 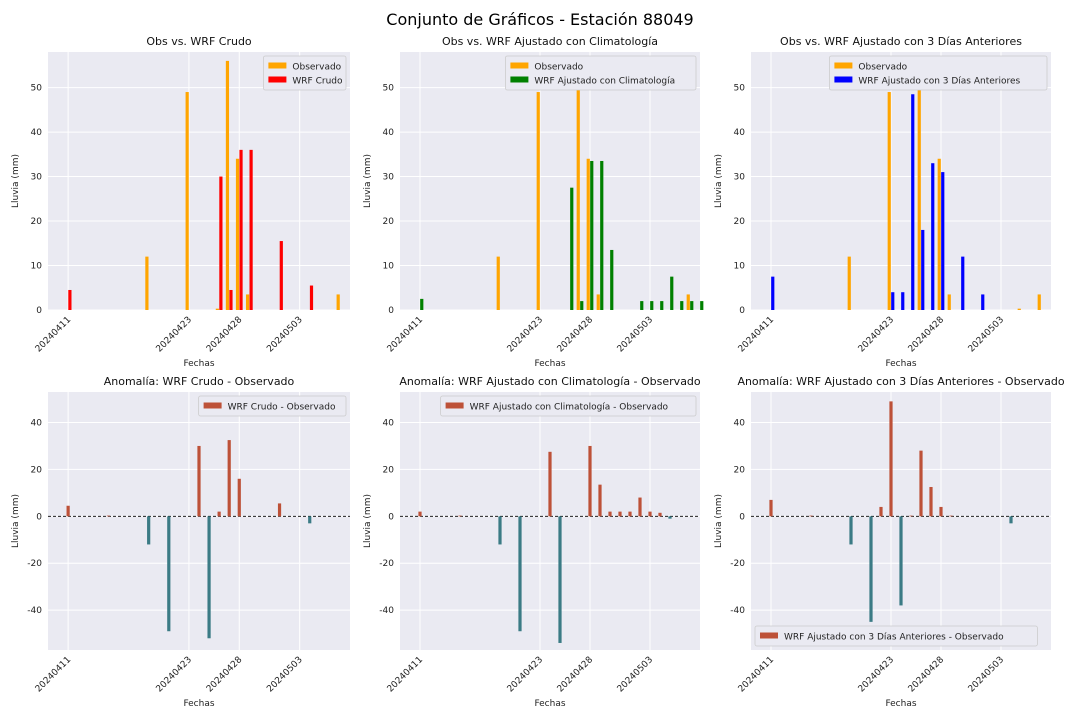 What do you see at coordinates (604, 82) in the screenshot?
I see `legend-label: WRF Ajustado con Climatología` at bounding box center [604, 82].